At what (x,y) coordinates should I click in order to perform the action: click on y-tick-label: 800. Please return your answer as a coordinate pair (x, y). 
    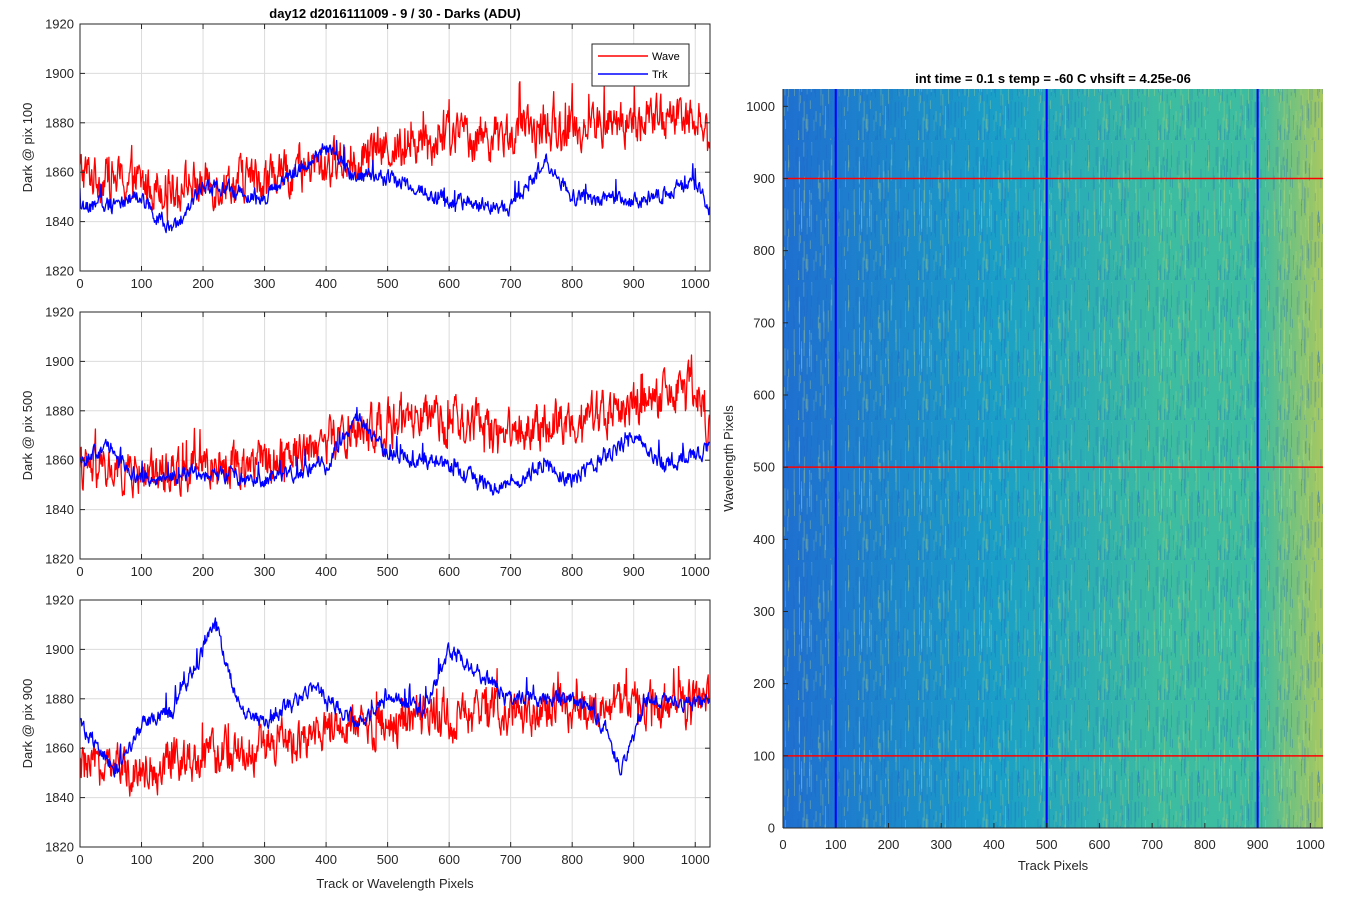
    Looking at the image, I should click on (764, 250).